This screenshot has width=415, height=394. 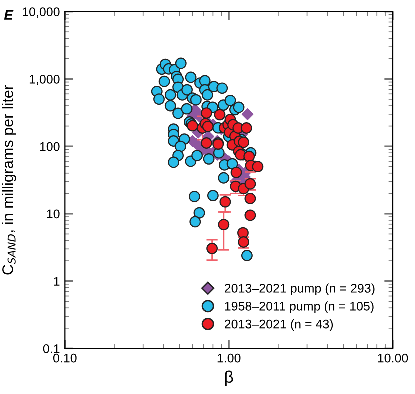 I want to click on x-tick-label: 10.00, so click(x=393, y=358).